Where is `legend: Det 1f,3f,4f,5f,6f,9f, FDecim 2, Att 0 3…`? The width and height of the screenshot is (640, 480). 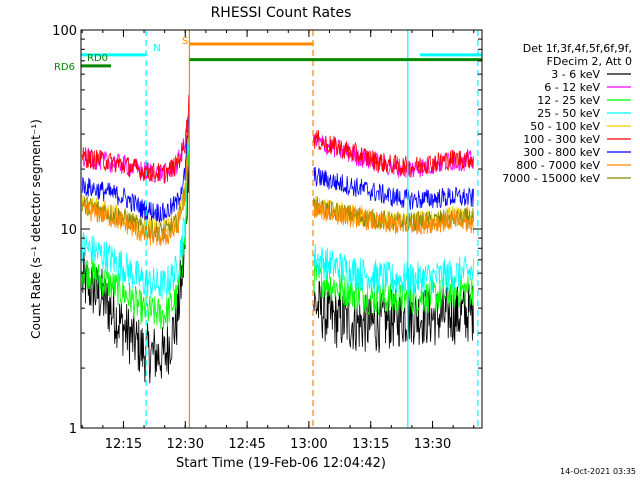
legend: Det 1f,3f,4f,5f,6f,9f, FDecim 2, Att 0 3… is located at coordinates (567, 113).